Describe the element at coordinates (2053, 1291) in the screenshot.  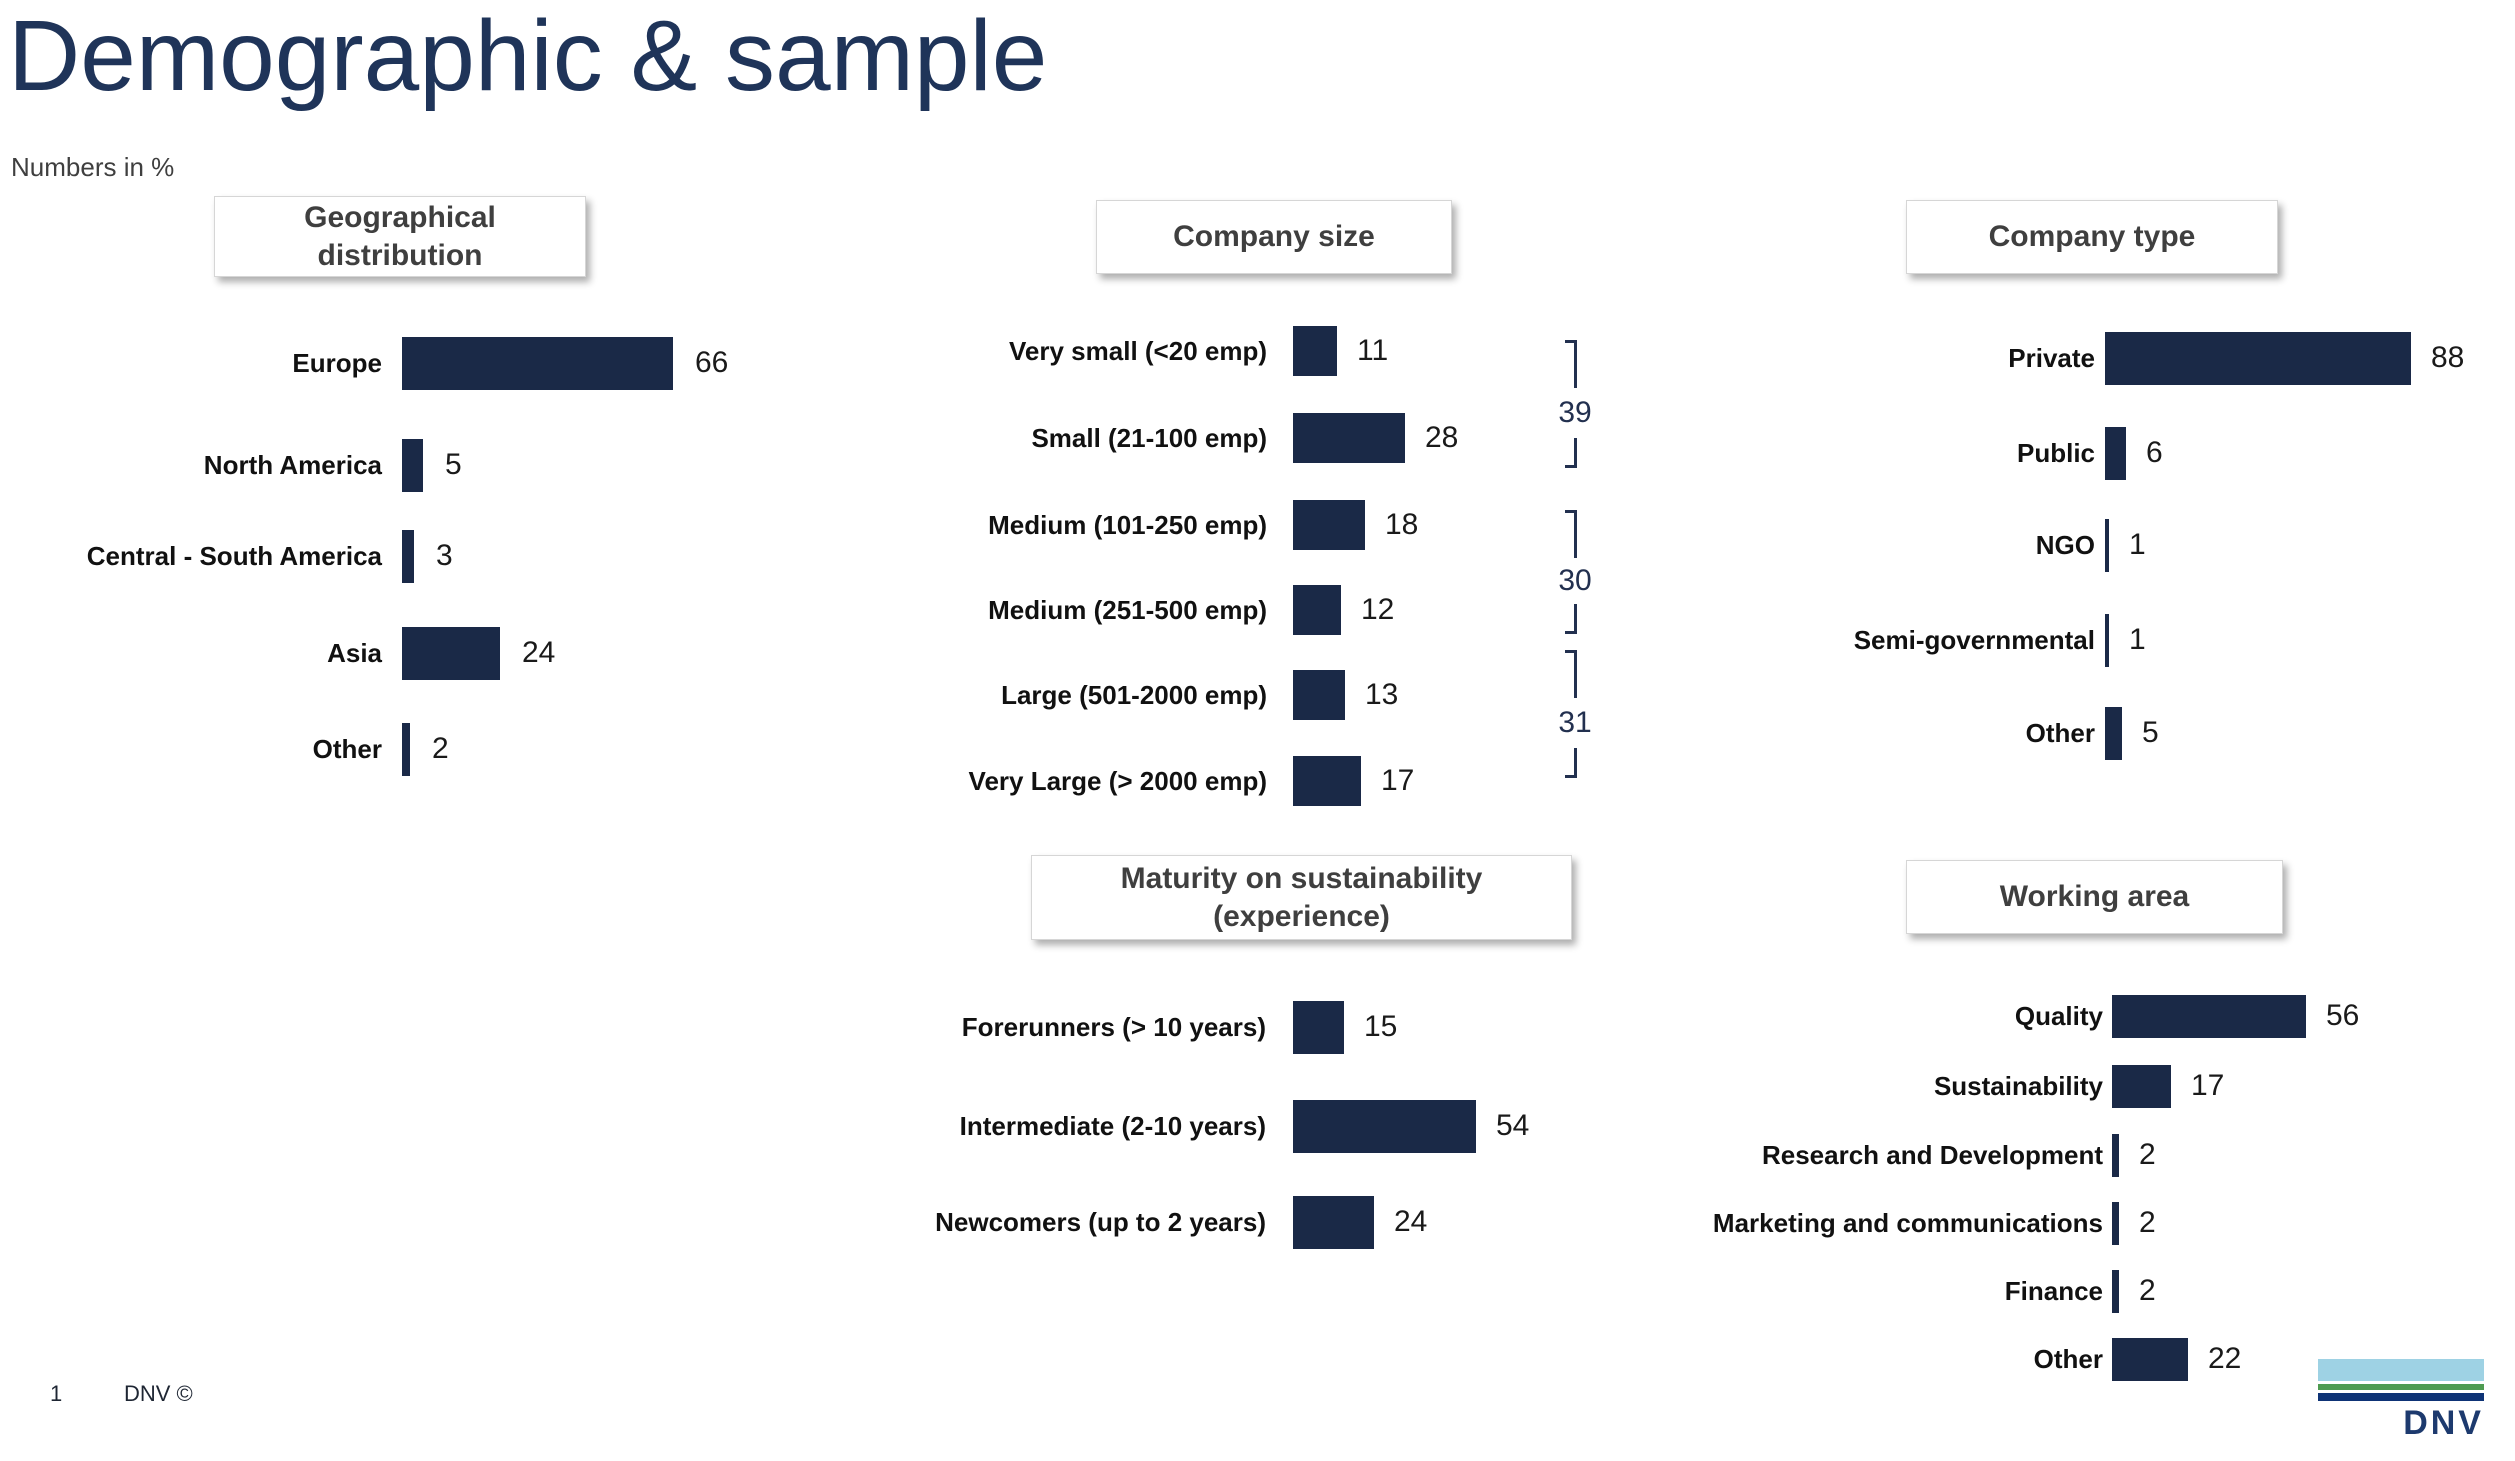
I see `bar-label: Finance` at that location.